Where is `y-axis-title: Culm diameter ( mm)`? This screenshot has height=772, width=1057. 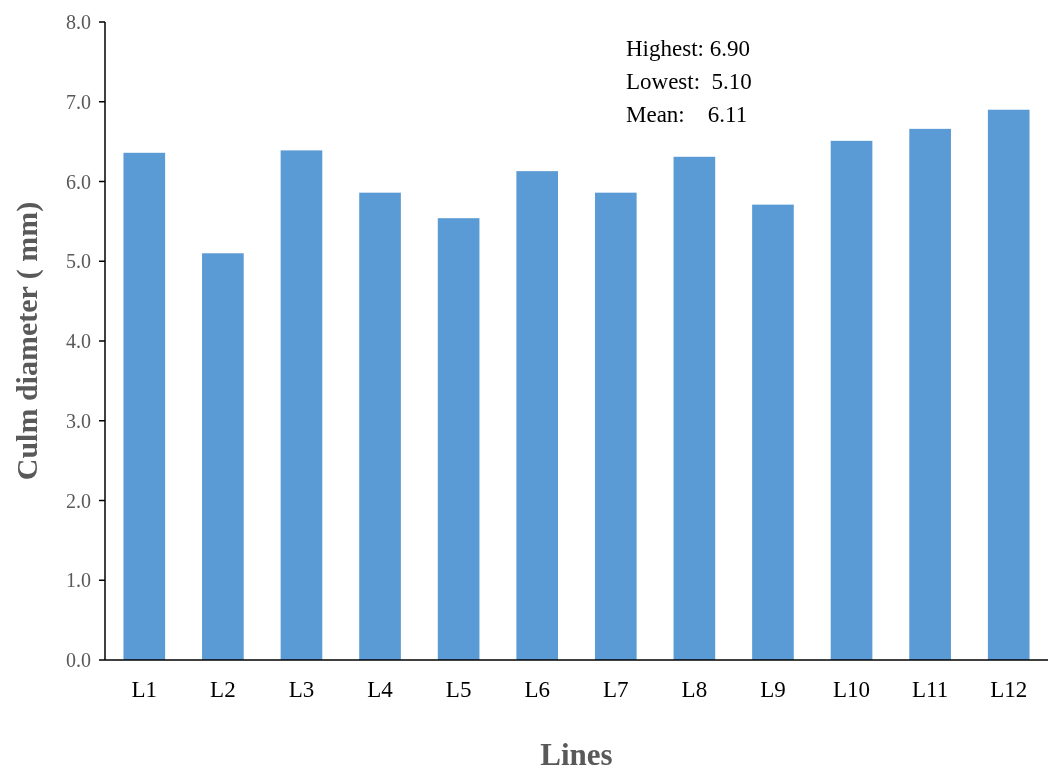 y-axis-title: Culm diameter ( mm) is located at coordinates (27, 341).